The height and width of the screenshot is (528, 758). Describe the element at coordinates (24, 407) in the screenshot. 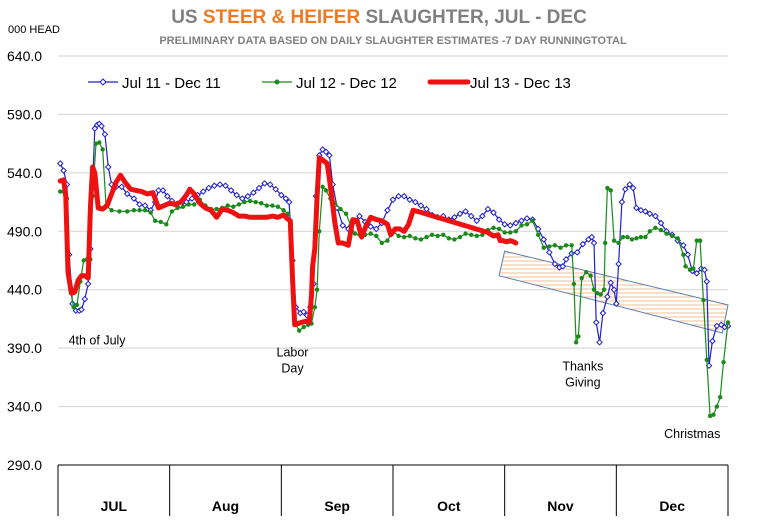

I see `y-tick-label: 340.0` at that location.